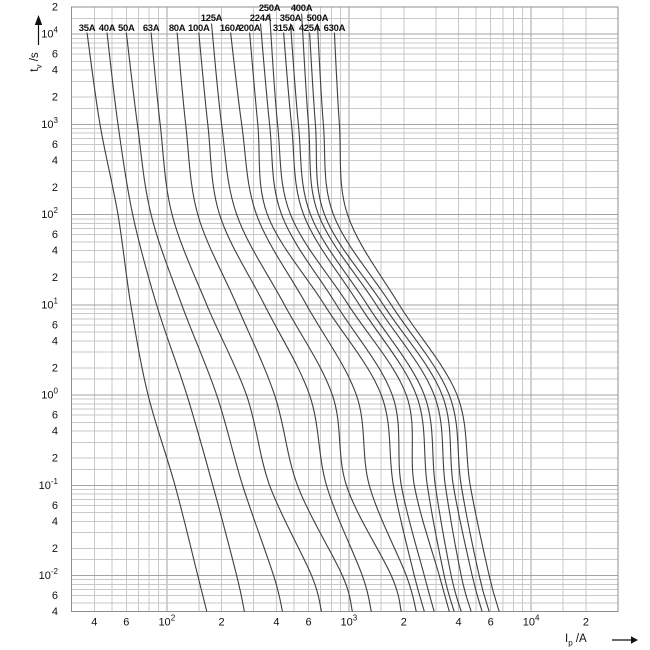 This screenshot has width=650, height=650. Describe the element at coordinates (151, 28) in the screenshot. I see `curve-label-63A: 63A` at that location.